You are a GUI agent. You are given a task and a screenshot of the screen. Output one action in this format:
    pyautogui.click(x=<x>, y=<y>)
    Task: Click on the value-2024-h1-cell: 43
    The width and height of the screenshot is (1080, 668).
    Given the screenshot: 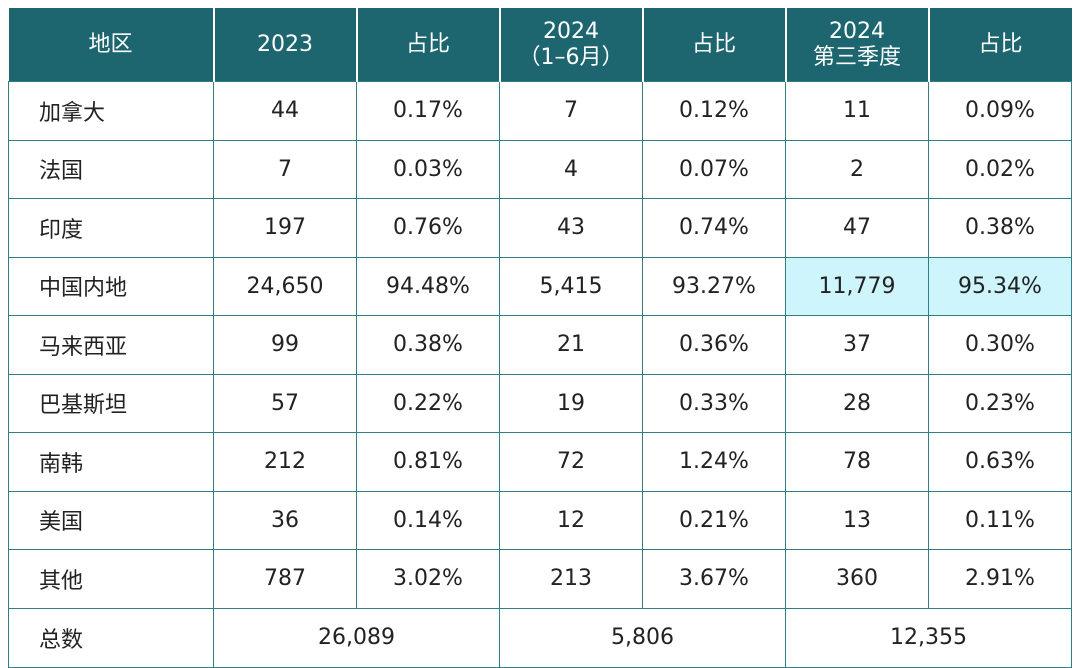 What is the action you would take?
    pyautogui.click(x=571, y=228)
    